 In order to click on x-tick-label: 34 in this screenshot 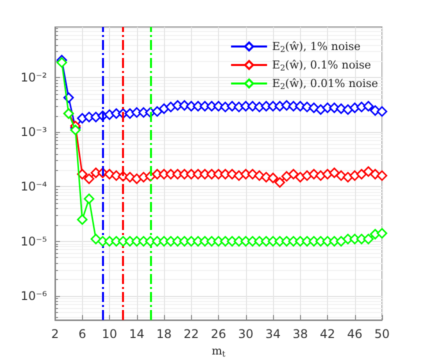, I will do `click(273, 334)`.